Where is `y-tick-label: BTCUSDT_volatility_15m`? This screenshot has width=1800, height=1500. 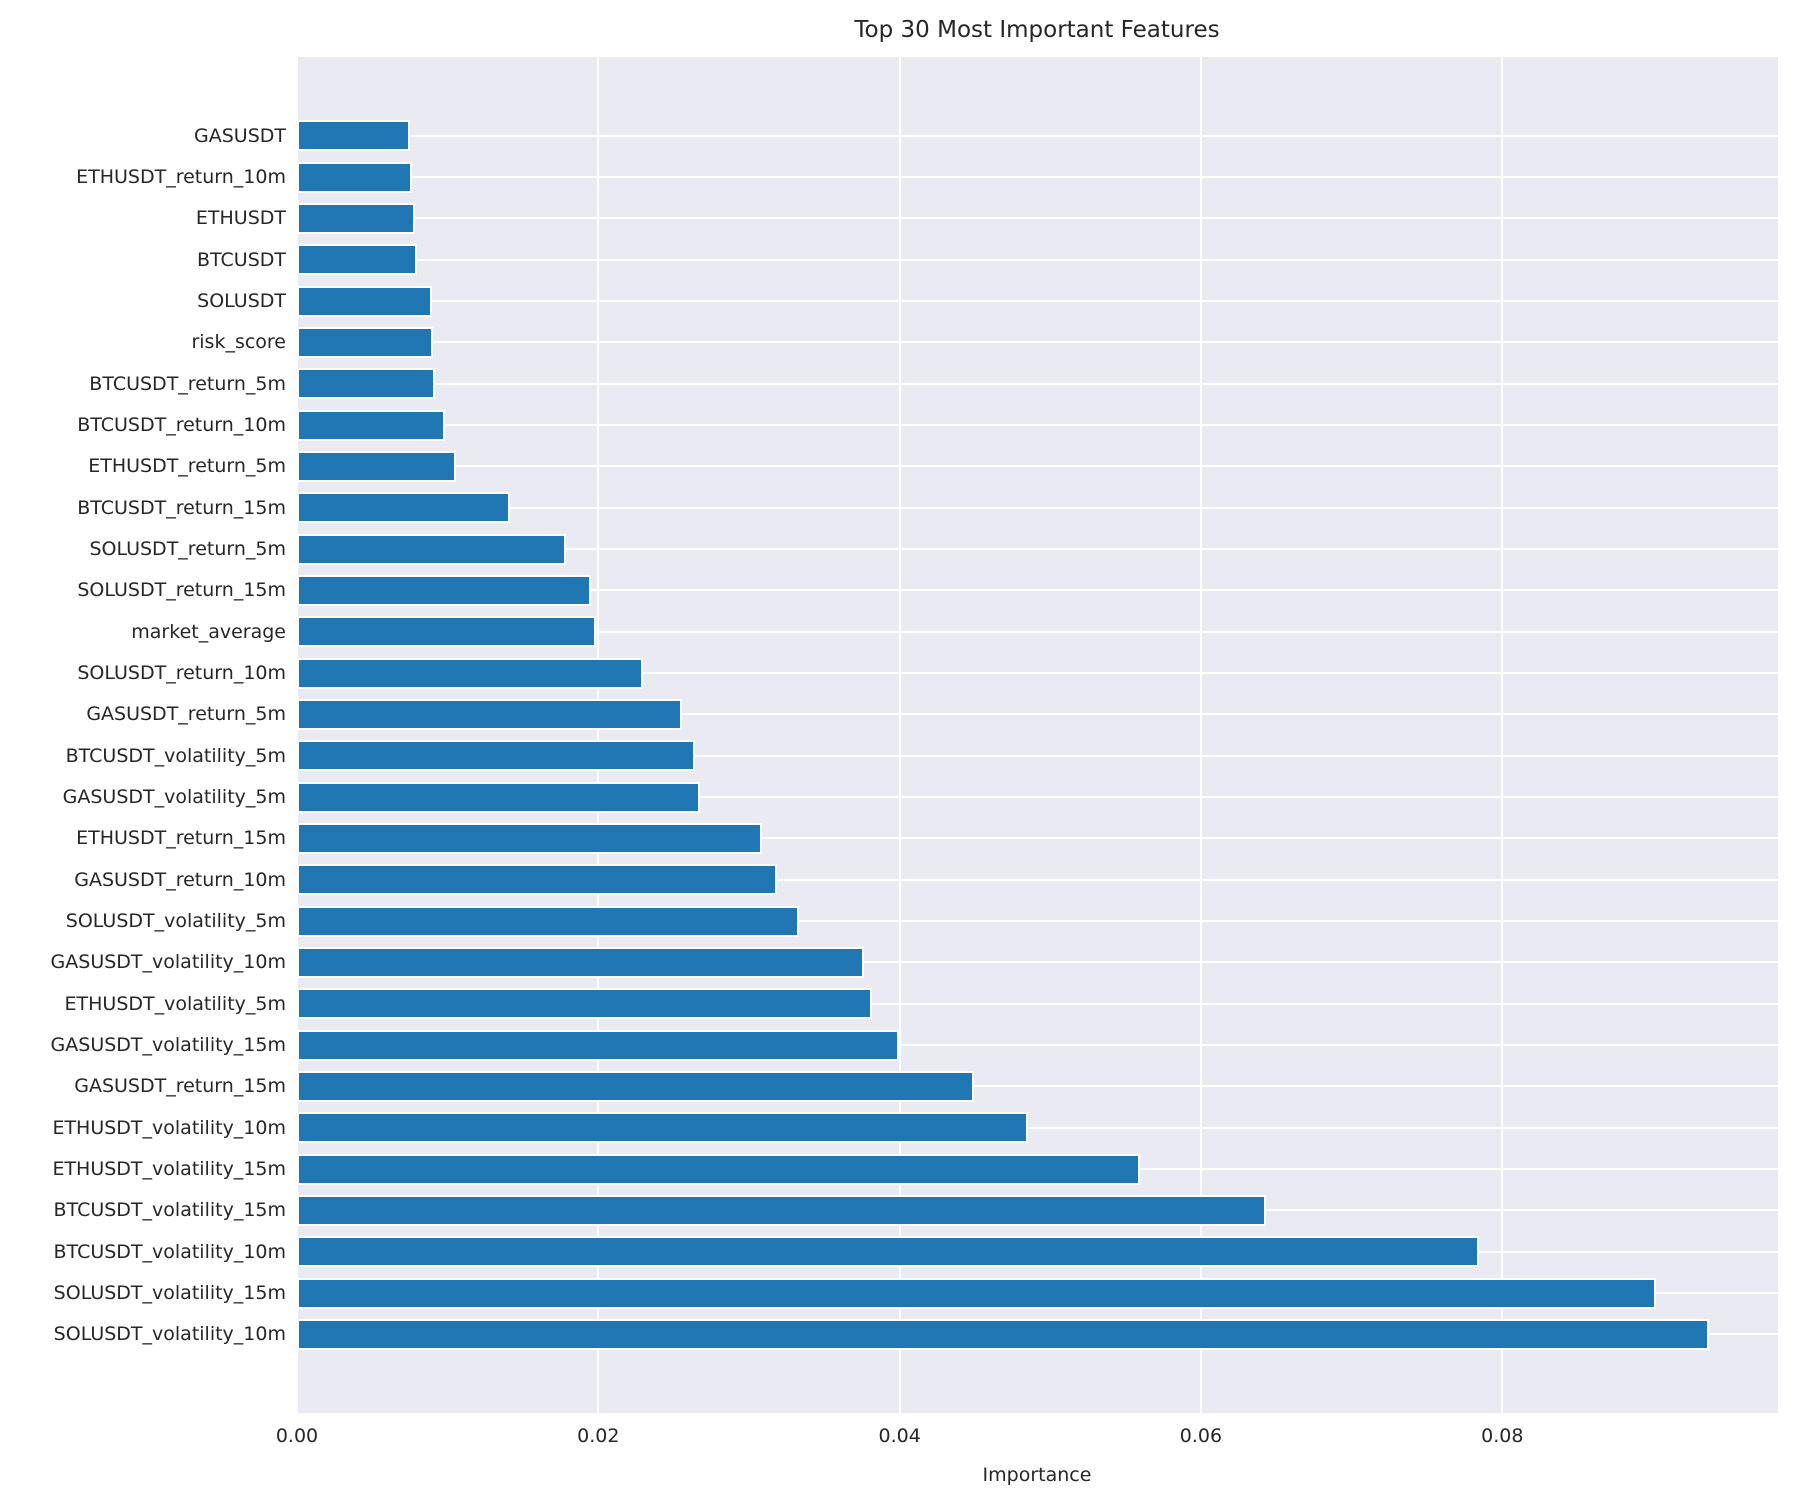 y-tick-label: BTCUSDT_volatility_15m is located at coordinates (169, 1210).